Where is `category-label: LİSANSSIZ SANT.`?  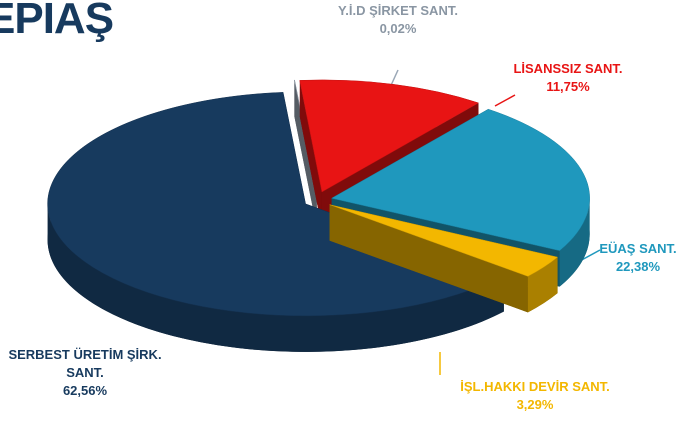 category-label: LİSANSSIZ SANT. is located at coordinates (568, 68).